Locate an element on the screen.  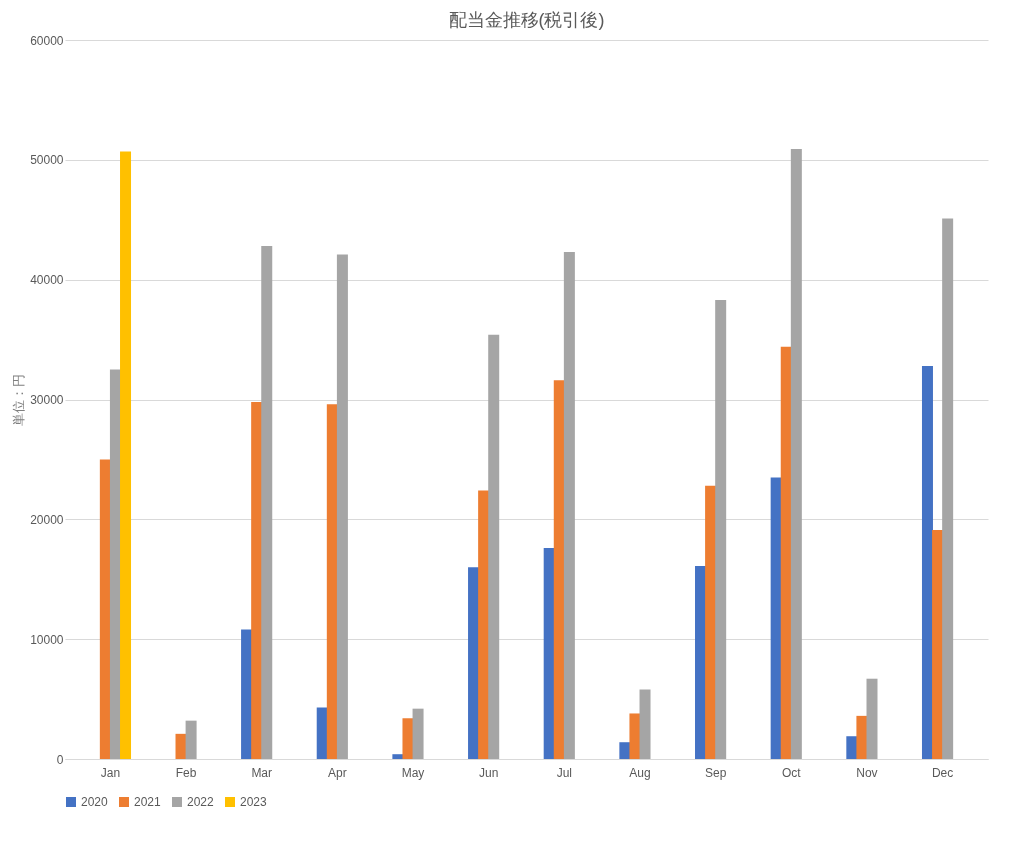
legend-label: 2021 is located at coordinates (148, 802).